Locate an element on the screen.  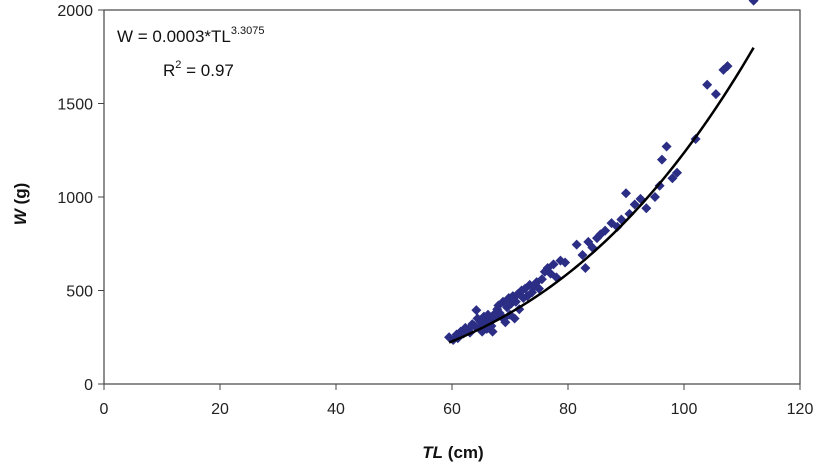
x-tick-label: 40 is located at coordinates (336, 409).